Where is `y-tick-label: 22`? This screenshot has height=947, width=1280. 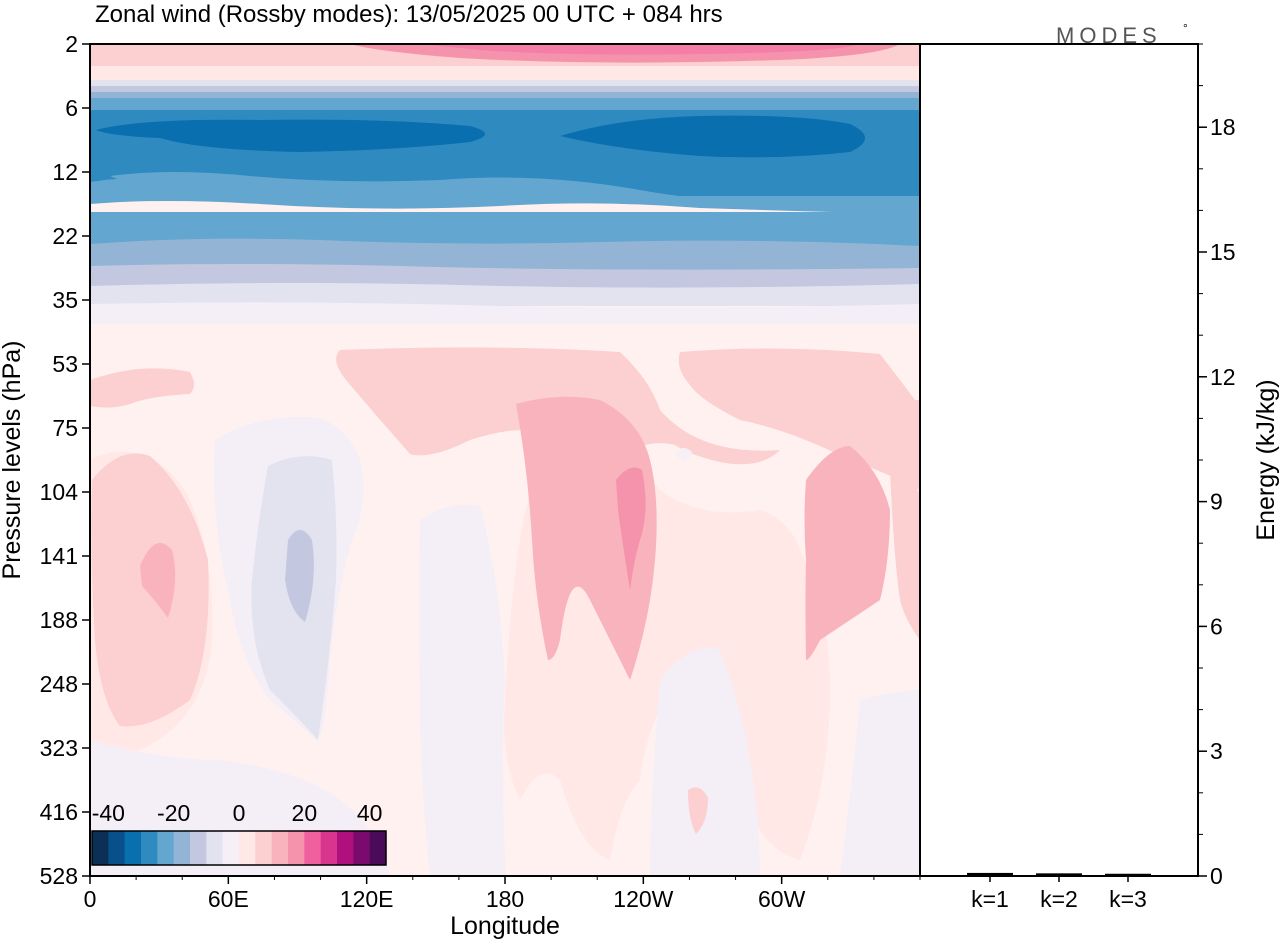 y-tick-label: 22 is located at coordinates (65, 236).